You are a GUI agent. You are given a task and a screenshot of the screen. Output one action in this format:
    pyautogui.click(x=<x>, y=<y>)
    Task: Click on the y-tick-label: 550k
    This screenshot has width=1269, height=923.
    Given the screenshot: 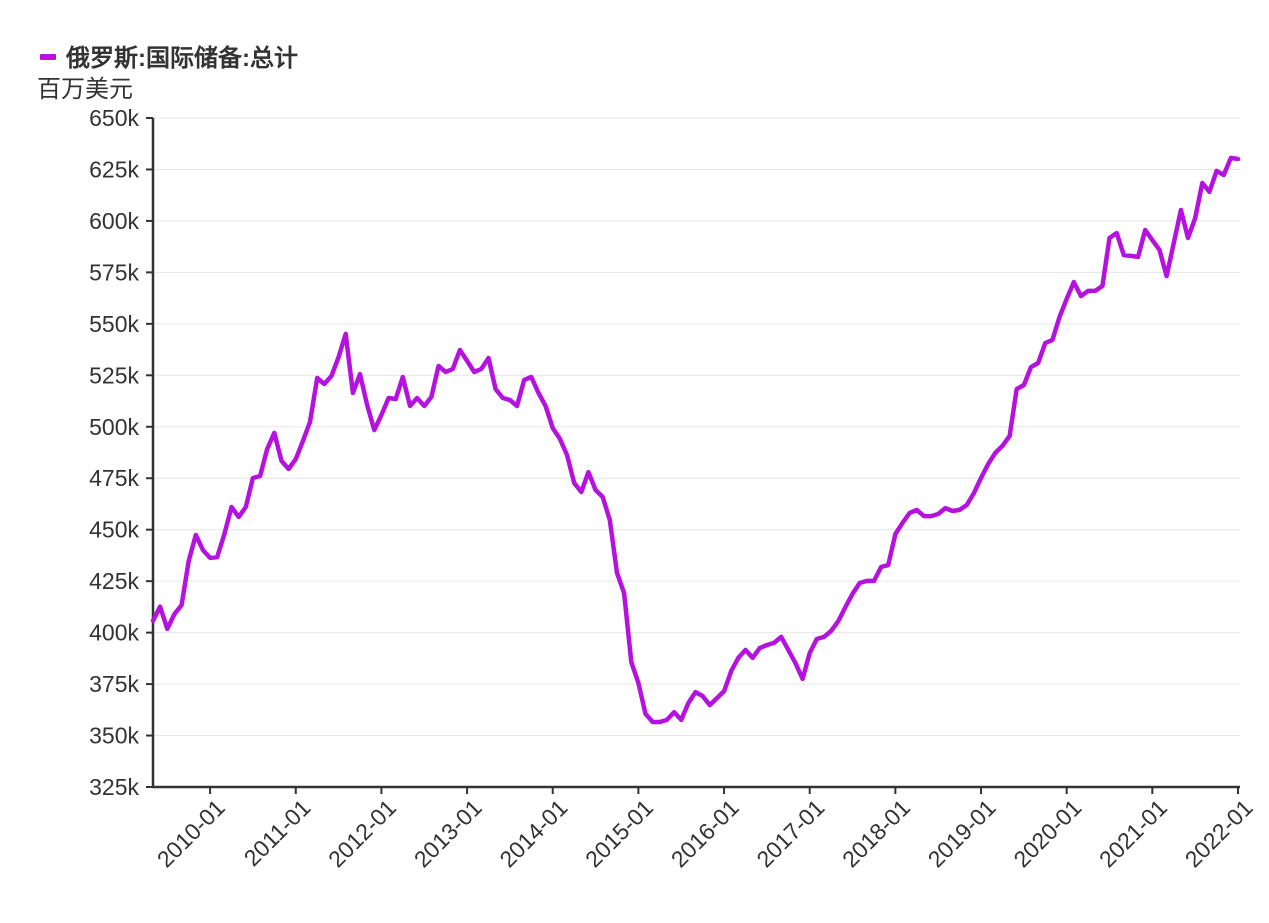 What is the action you would take?
    pyautogui.click(x=114, y=324)
    